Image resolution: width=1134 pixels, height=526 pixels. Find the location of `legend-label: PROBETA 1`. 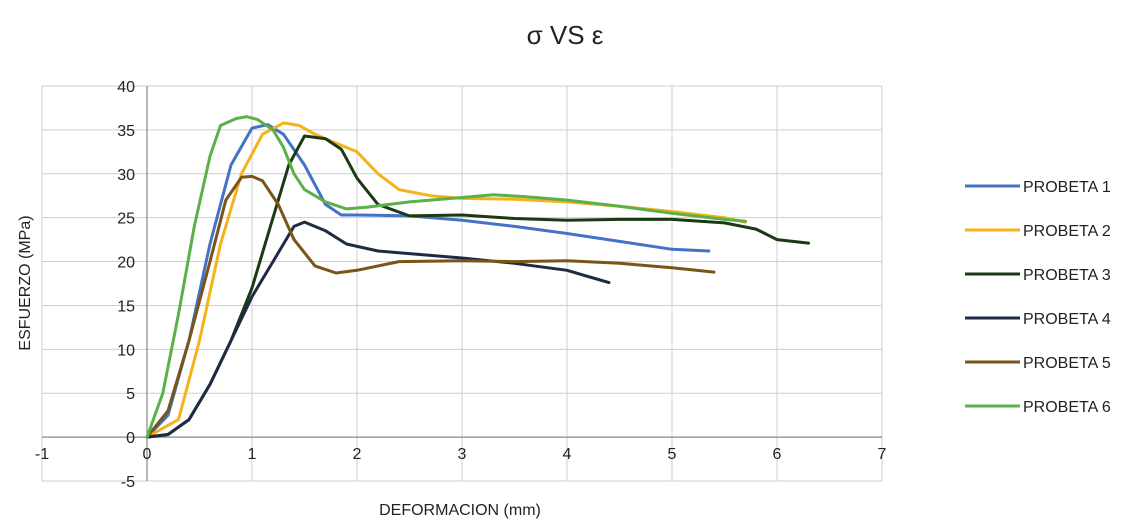

legend-label: PROBETA 1 is located at coordinates (1067, 187).